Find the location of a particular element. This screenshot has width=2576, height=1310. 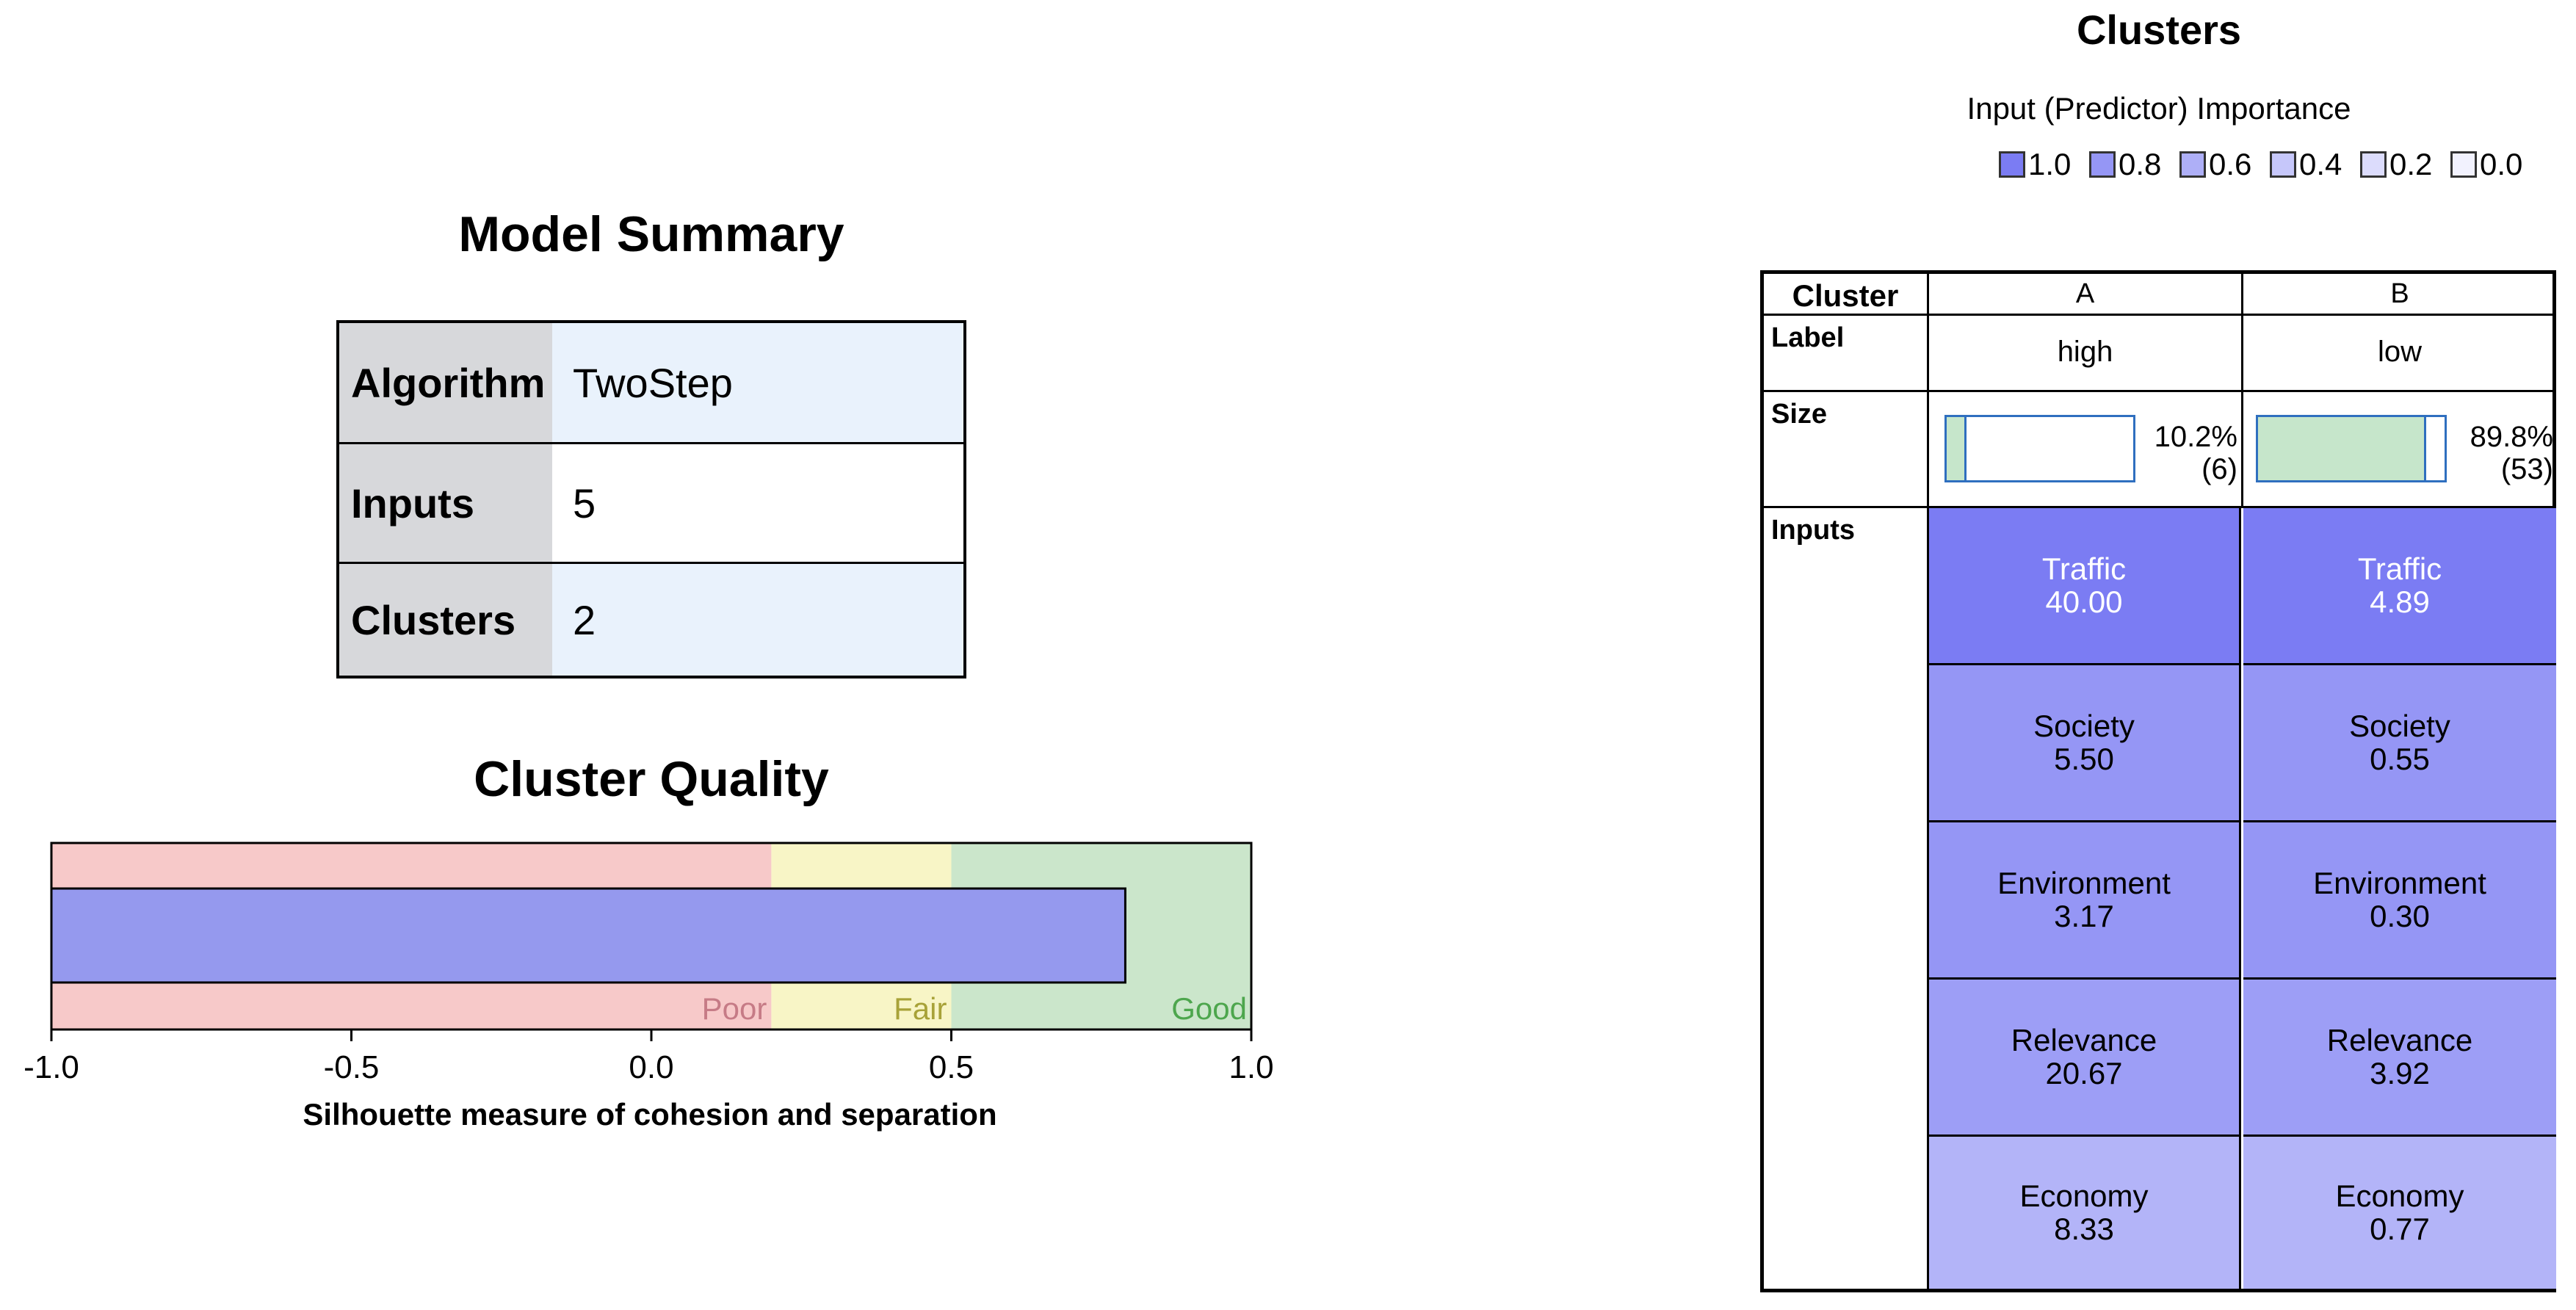

importance-legend-title: Input (Predictor) Importance is located at coordinates (2159, 108).